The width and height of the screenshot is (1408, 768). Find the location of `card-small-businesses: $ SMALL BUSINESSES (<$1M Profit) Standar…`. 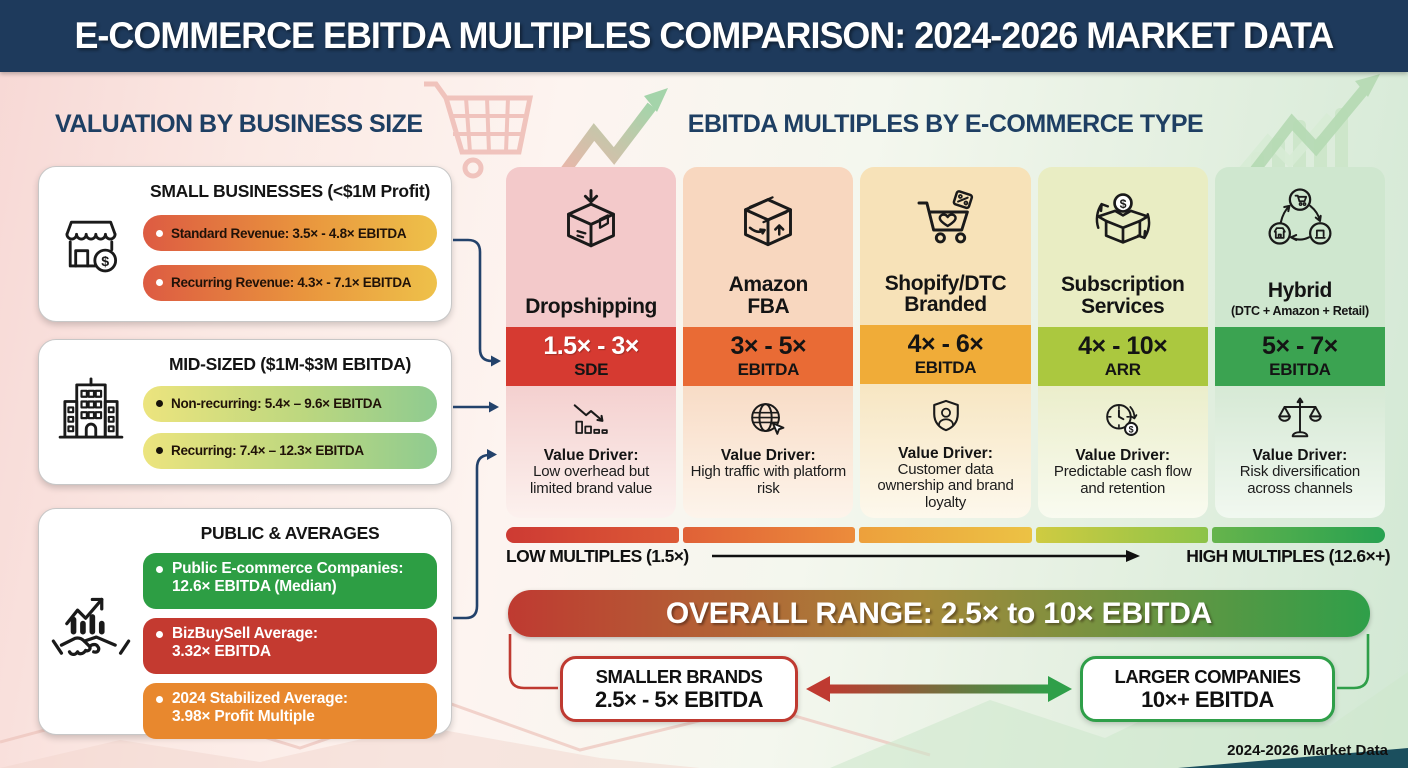

card-small-businesses: $ SMALL BUSINESSES (<$1M Profit) Standar… is located at coordinates (245, 244).